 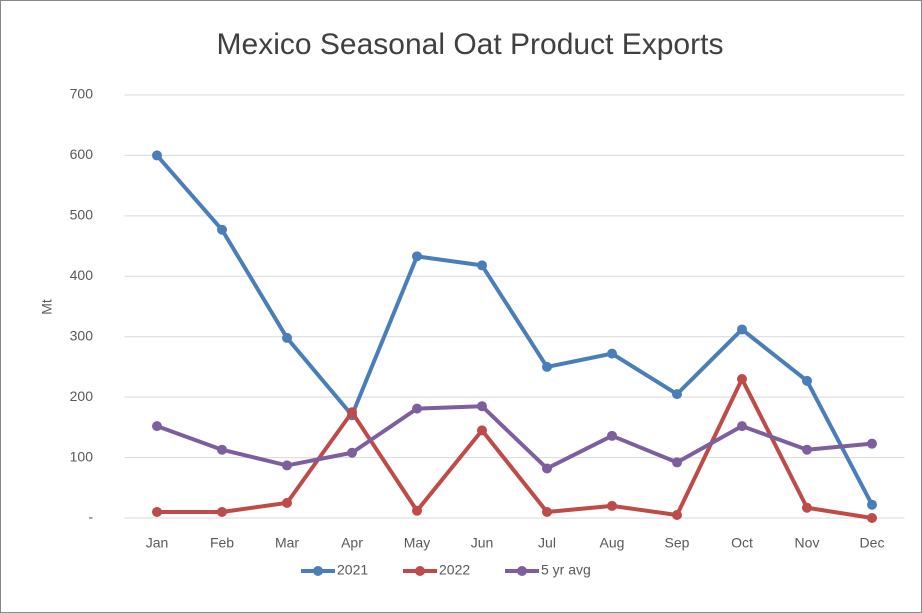 What do you see at coordinates (82, 154) in the screenshot?
I see `y-tick-label: 600` at bounding box center [82, 154].